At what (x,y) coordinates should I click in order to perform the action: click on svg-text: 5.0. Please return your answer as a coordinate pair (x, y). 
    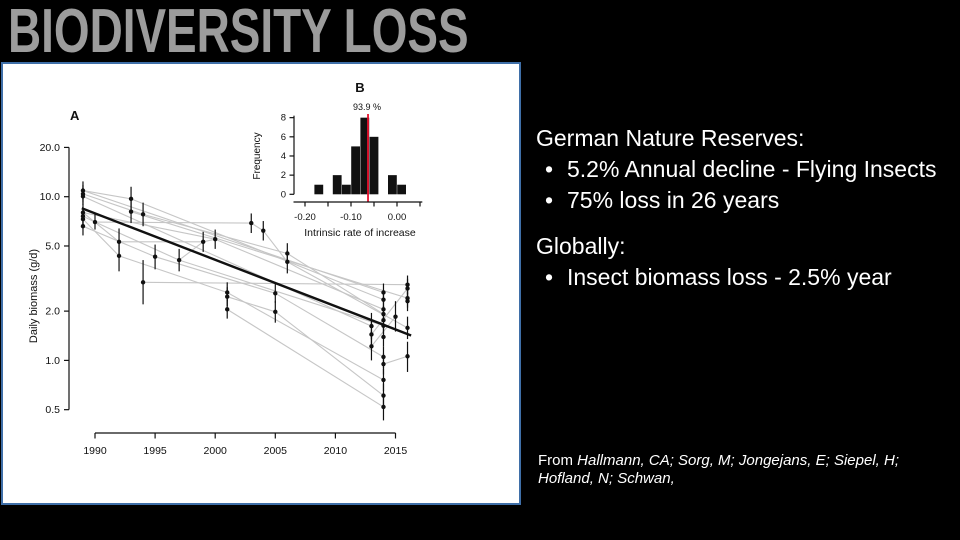
    Looking at the image, I should click on (52, 246).